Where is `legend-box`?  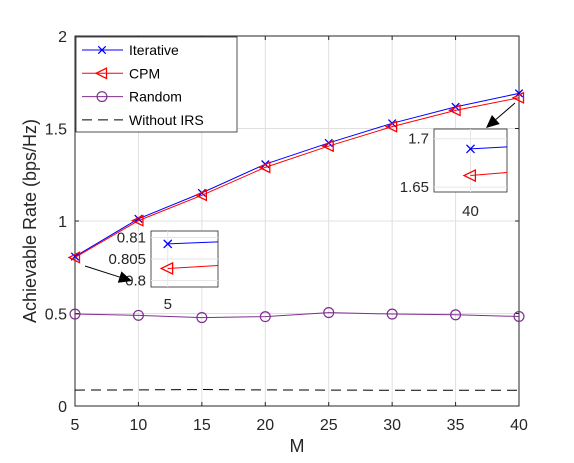 legend-box is located at coordinates (156, 84).